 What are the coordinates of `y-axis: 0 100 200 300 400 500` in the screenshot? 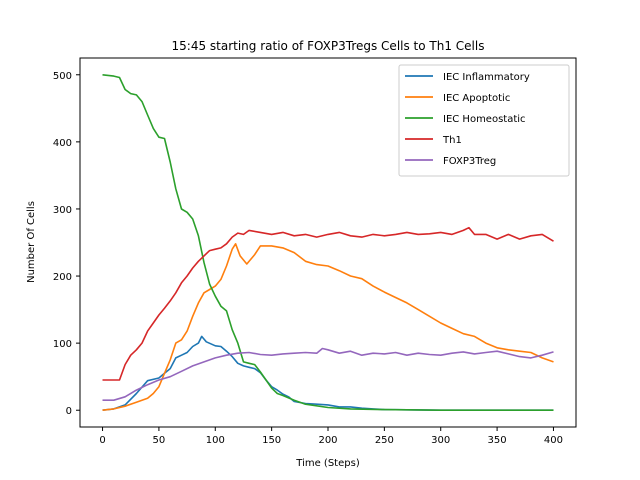 It's located at (66, 244).